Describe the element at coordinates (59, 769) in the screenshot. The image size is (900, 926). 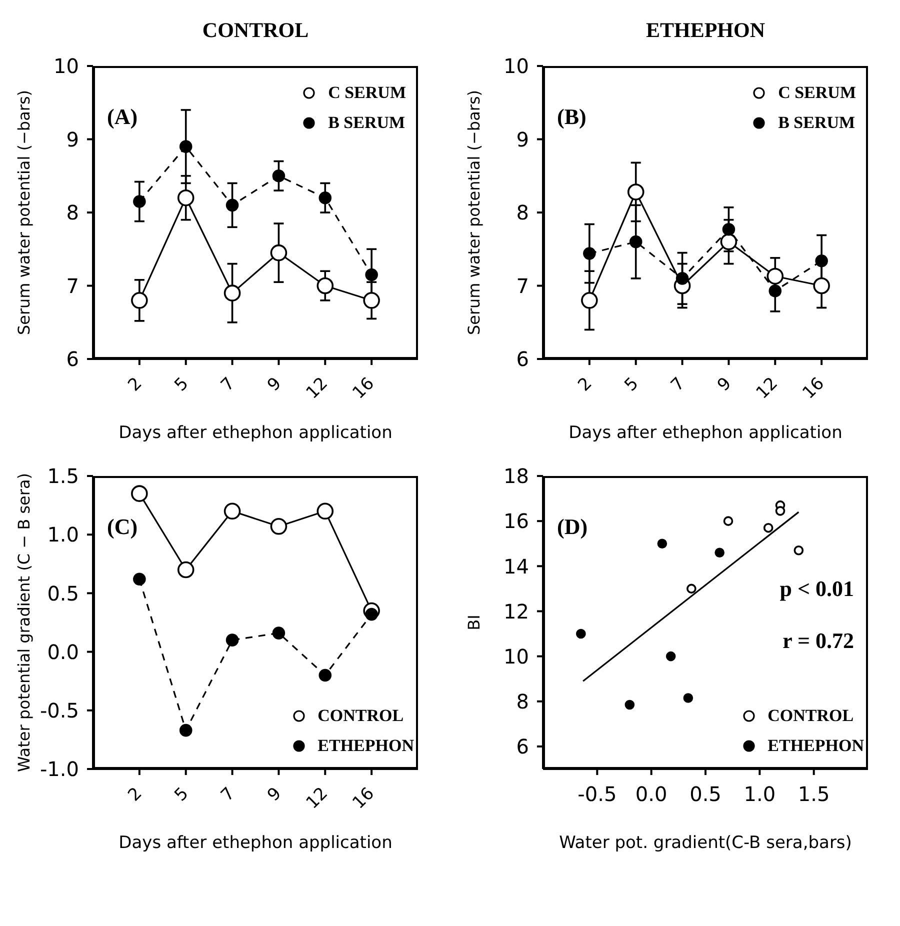
I see `y-tick-label: -1.0` at that location.